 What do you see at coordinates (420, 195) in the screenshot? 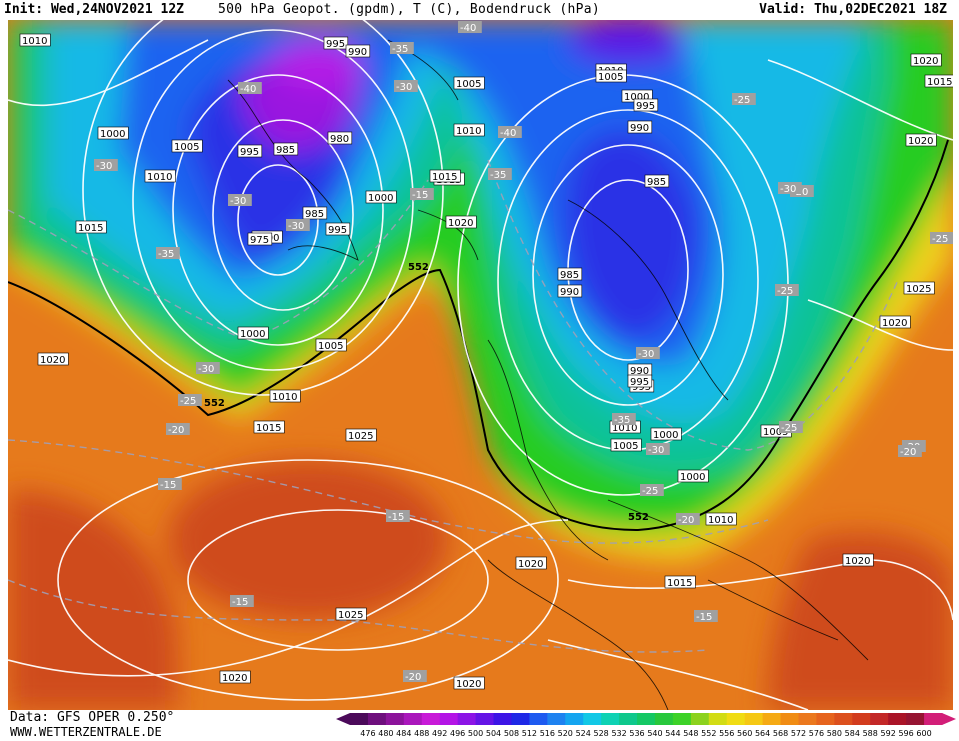
I see `temperature-label-text: -15` at bounding box center [420, 195].